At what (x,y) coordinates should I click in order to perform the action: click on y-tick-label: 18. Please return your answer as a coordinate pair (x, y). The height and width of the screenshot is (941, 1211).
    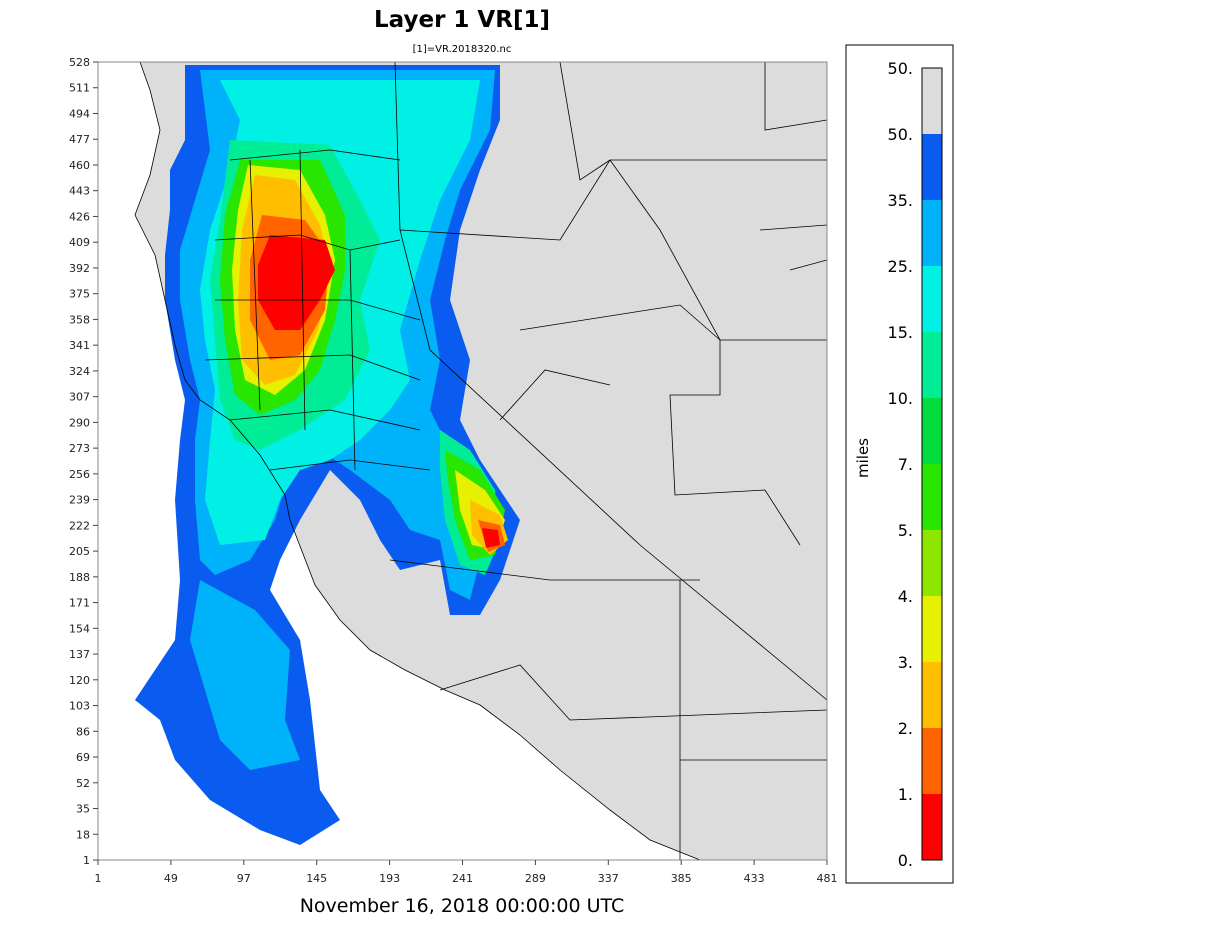
    Looking at the image, I should click on (83, 834).